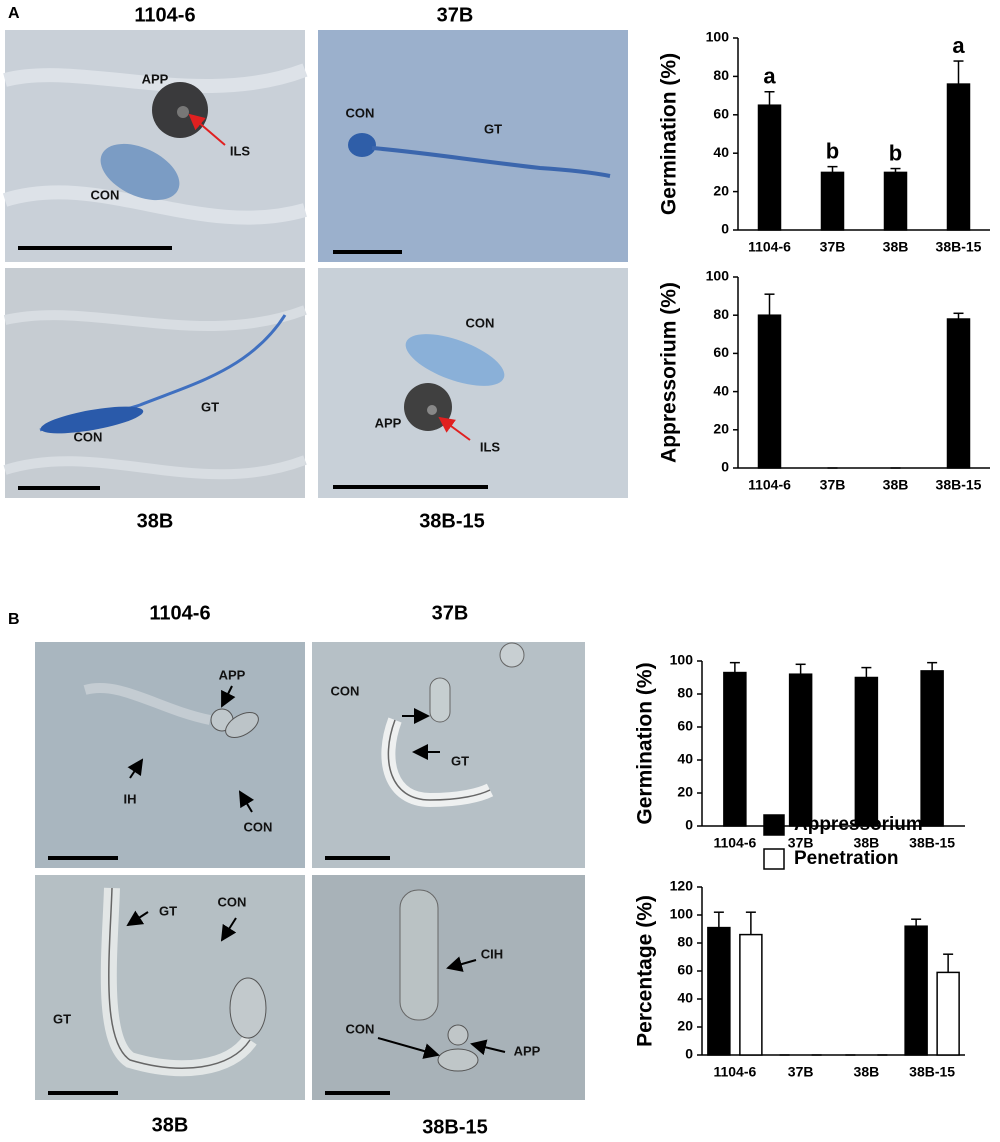 This screenshot has height=1142, width=1000. I want to click on micrograph: APP ILS CON, so click(155, 146).